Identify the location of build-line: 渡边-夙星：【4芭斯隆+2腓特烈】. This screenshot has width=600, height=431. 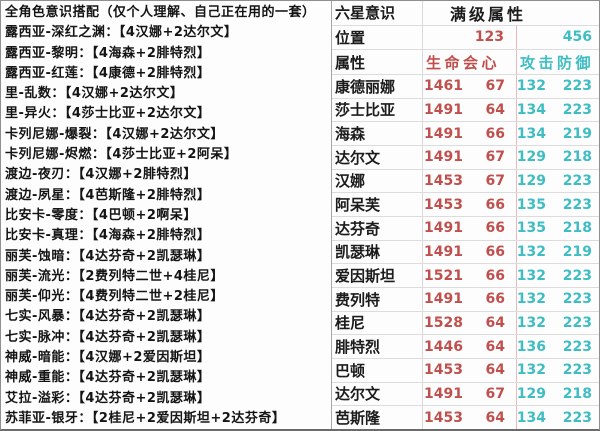
(108, 195).